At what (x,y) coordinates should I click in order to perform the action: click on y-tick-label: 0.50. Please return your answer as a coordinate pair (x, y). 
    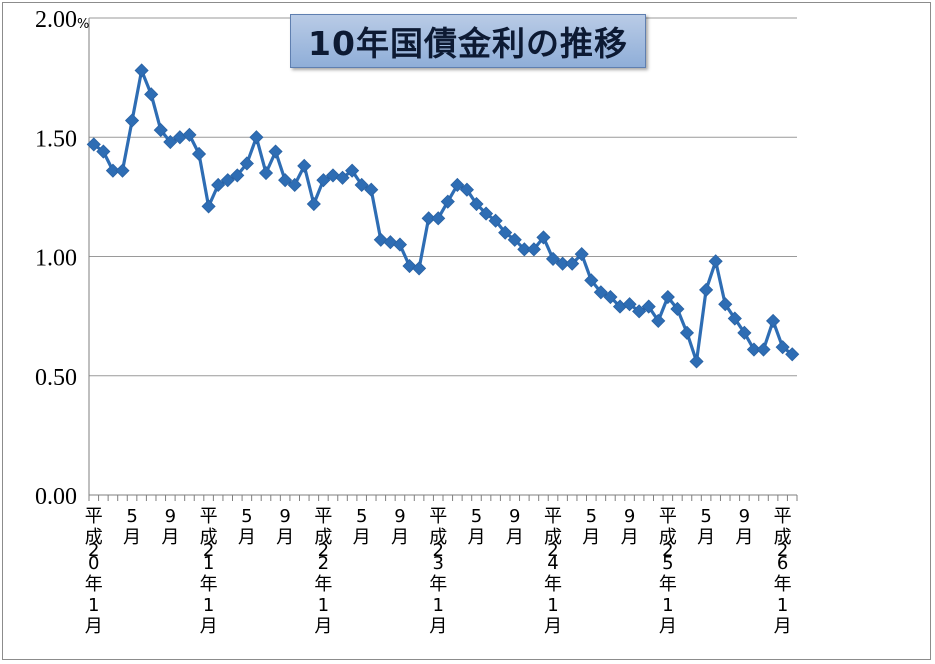
    Looking at the image, I should click on (56, 378).